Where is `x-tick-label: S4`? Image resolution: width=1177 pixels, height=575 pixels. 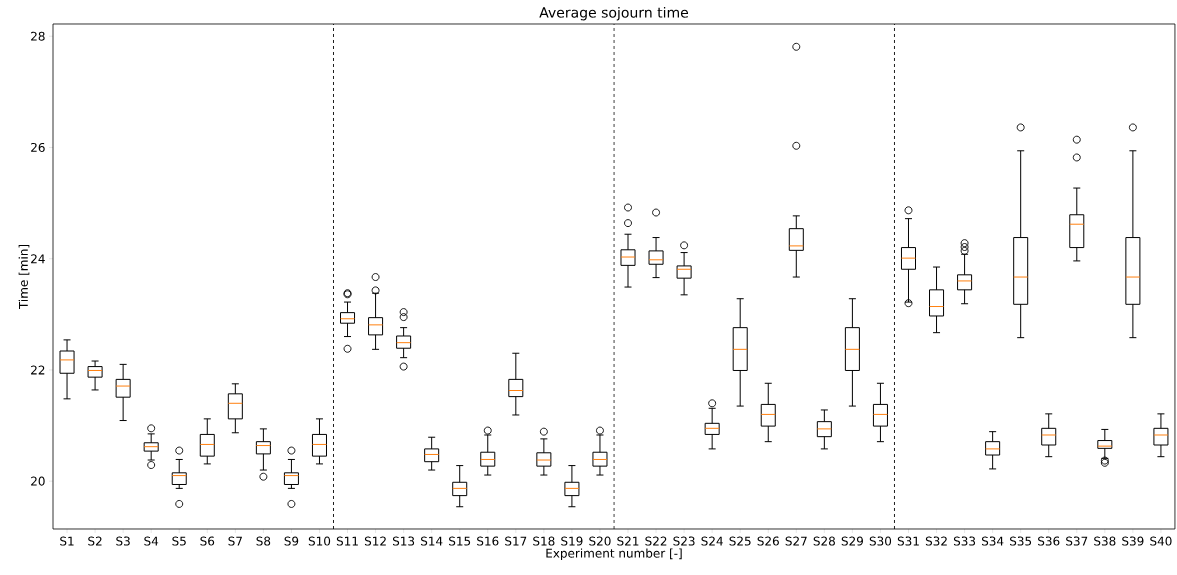
x-tick-label: S4 is located at coordinates (151, 541).